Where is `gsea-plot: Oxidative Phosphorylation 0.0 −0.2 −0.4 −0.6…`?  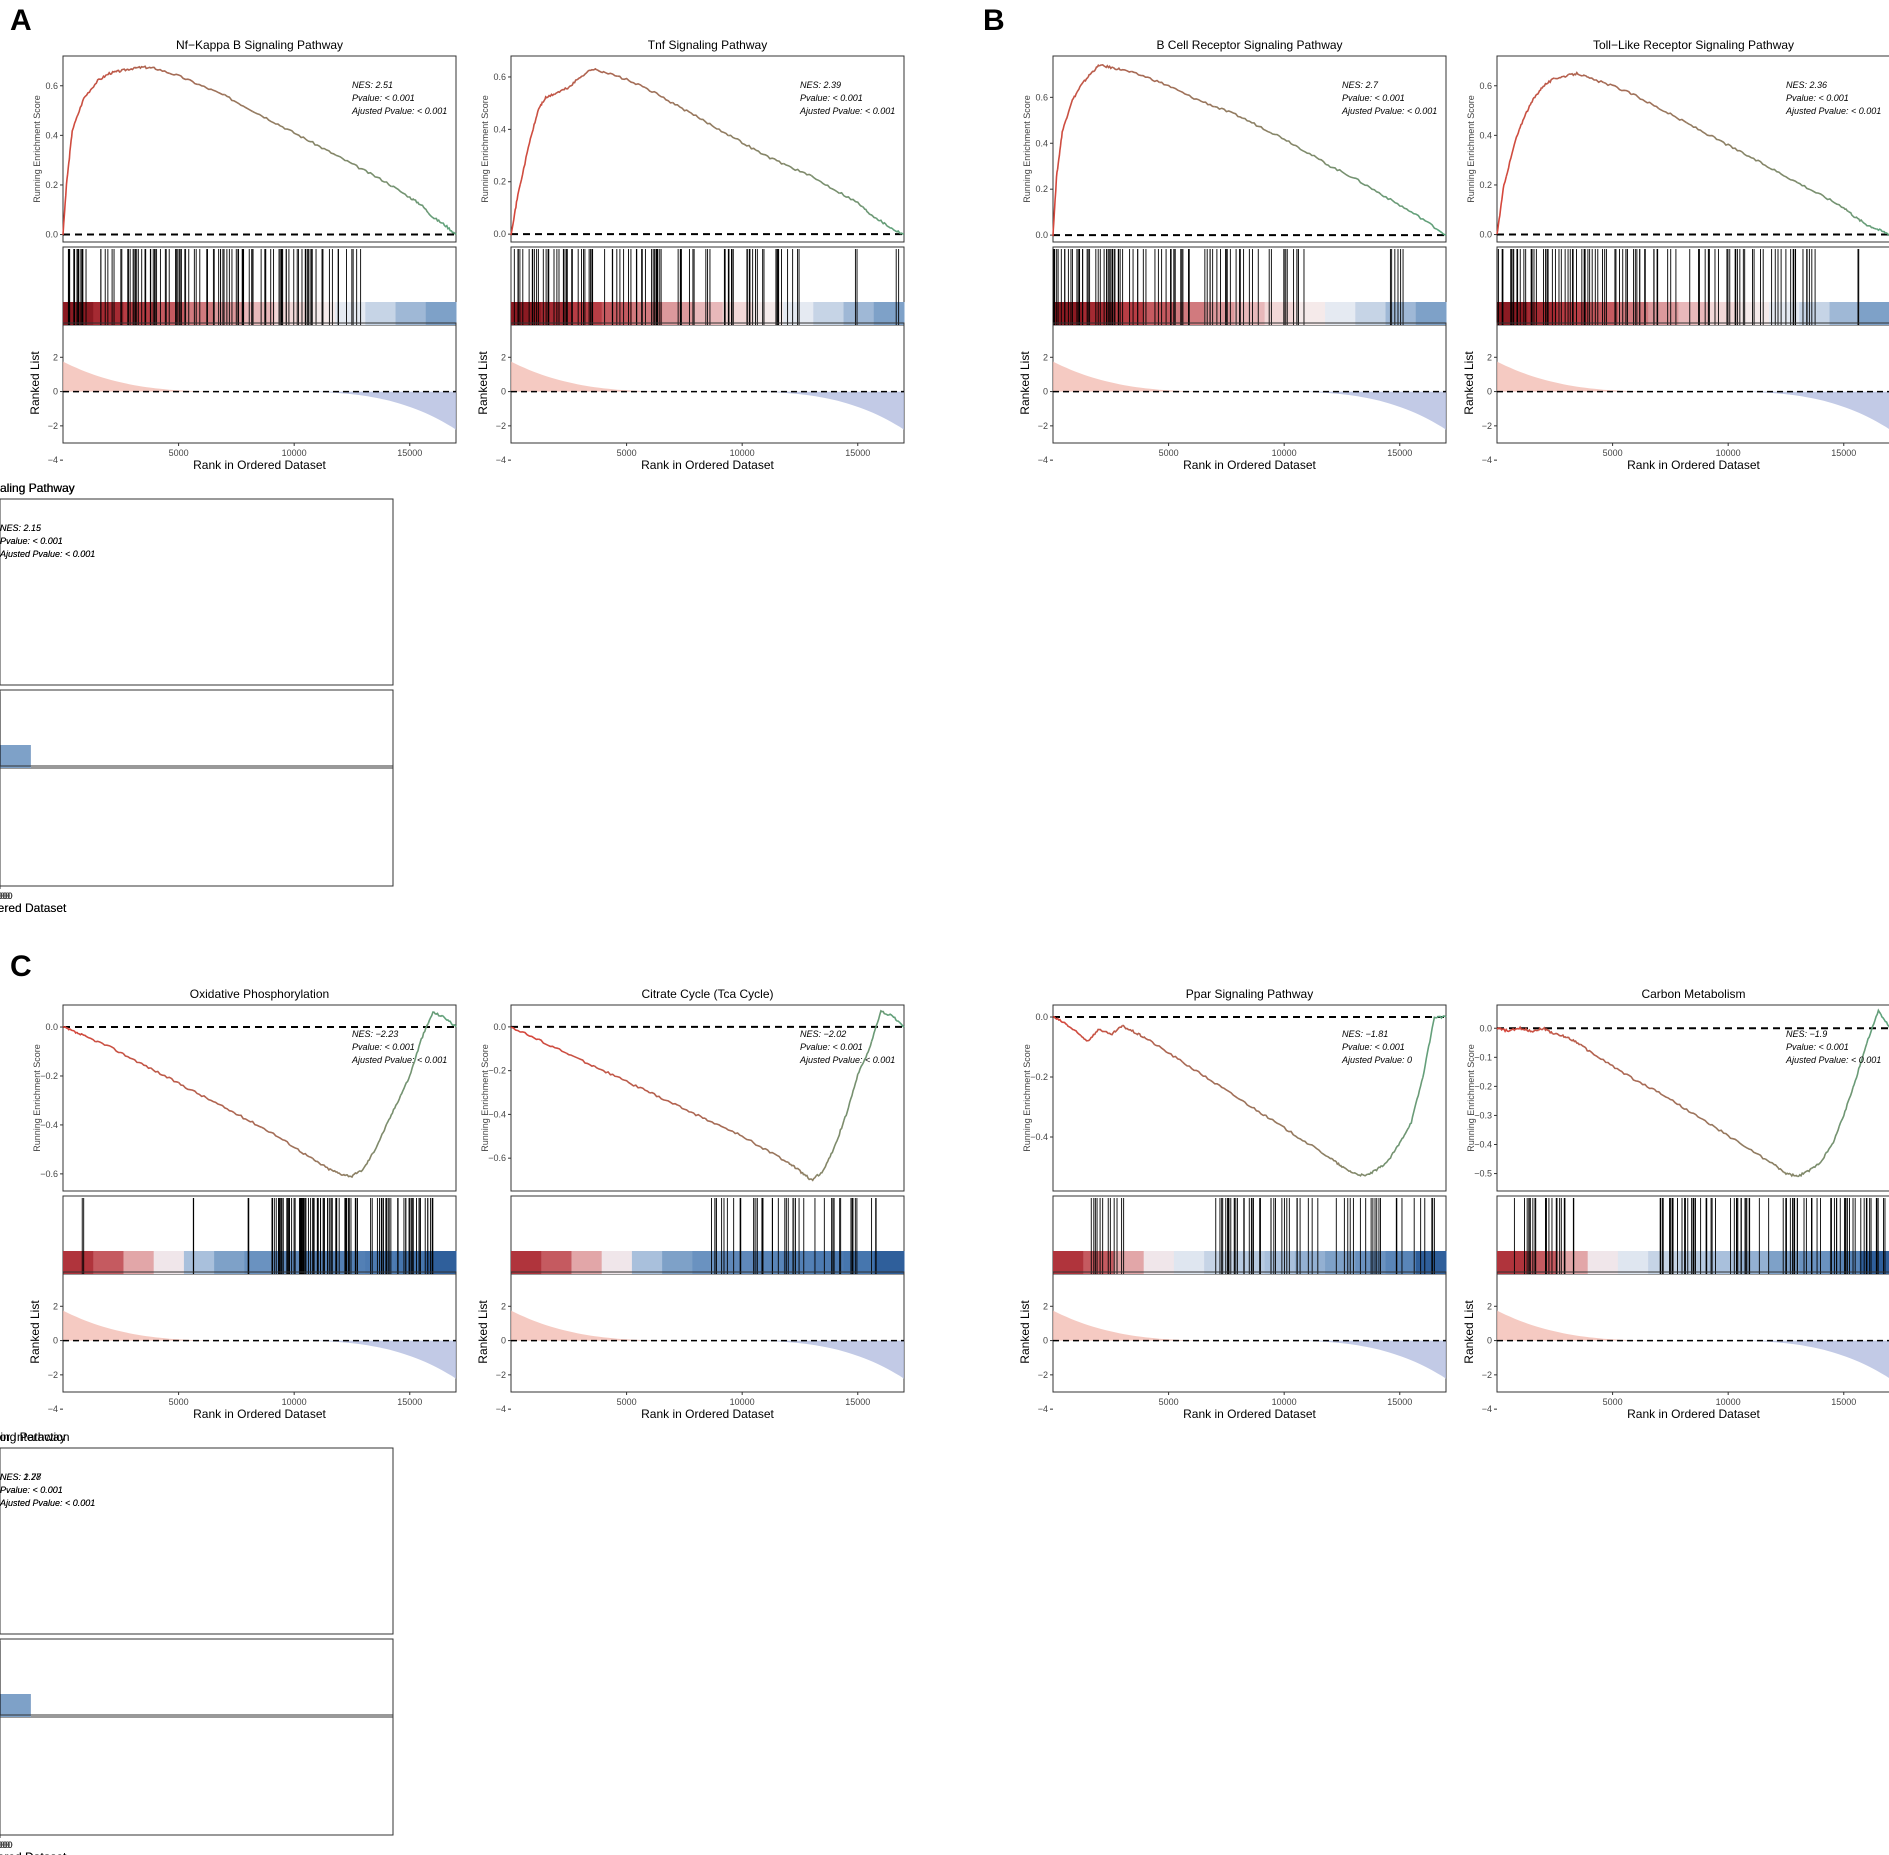 gsea-plot: Oxidative Phosphorylation 0.0 −0.2 −0.4 −0.6… is located at coordinates (242, 1204).